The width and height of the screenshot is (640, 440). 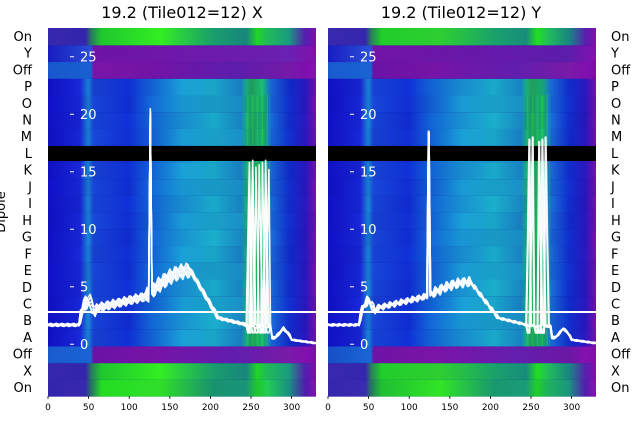 What do you see at coordinates (461, 12) in the screenshot?
I see `panel-title-y: 19.2 (Tile012=12) Y` at bounding box center [461, 12].